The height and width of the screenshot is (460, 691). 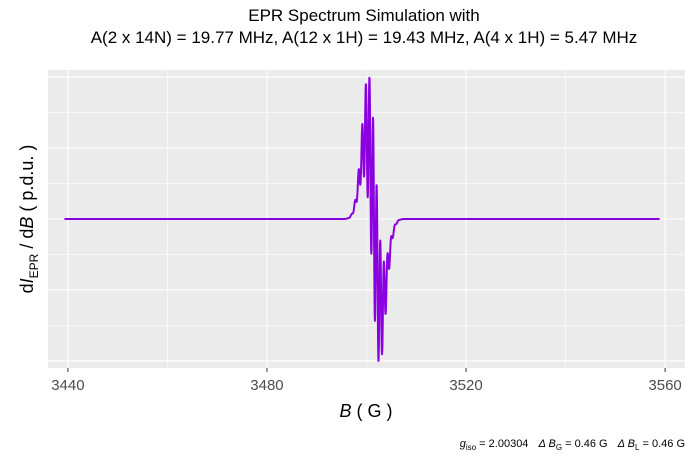 I want to click on x-tick-label: 3520, so click(x=465, y=385).